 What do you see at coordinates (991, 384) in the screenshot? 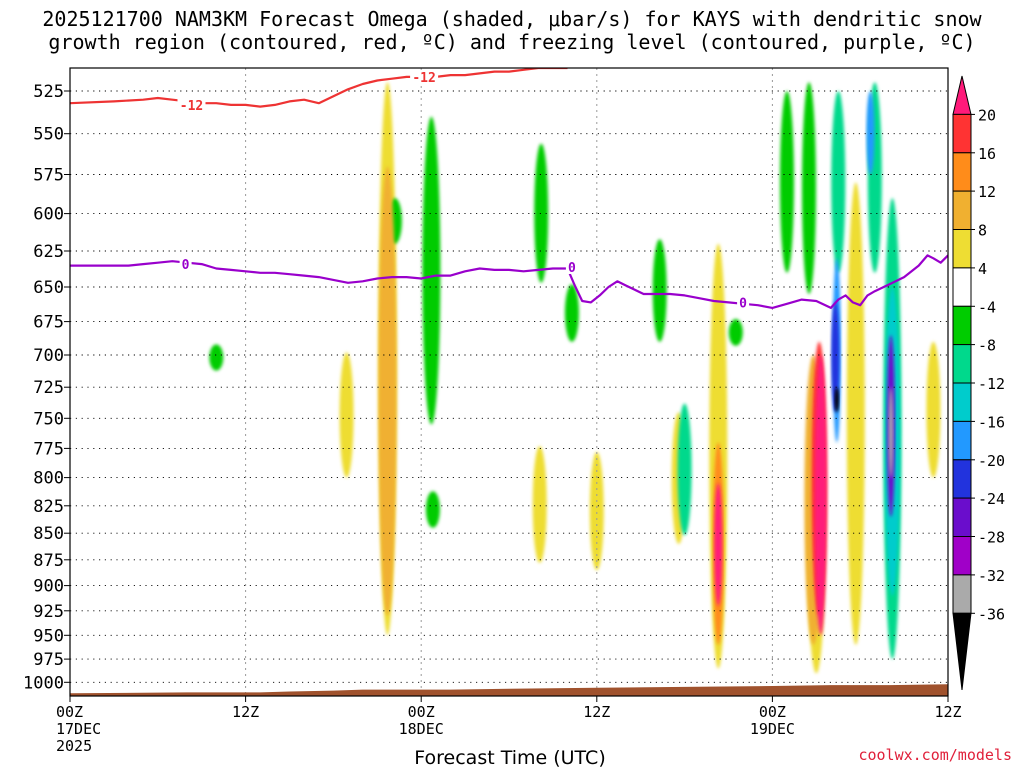
I see `colorbar-label: -12` at bounding box center [991, 384].